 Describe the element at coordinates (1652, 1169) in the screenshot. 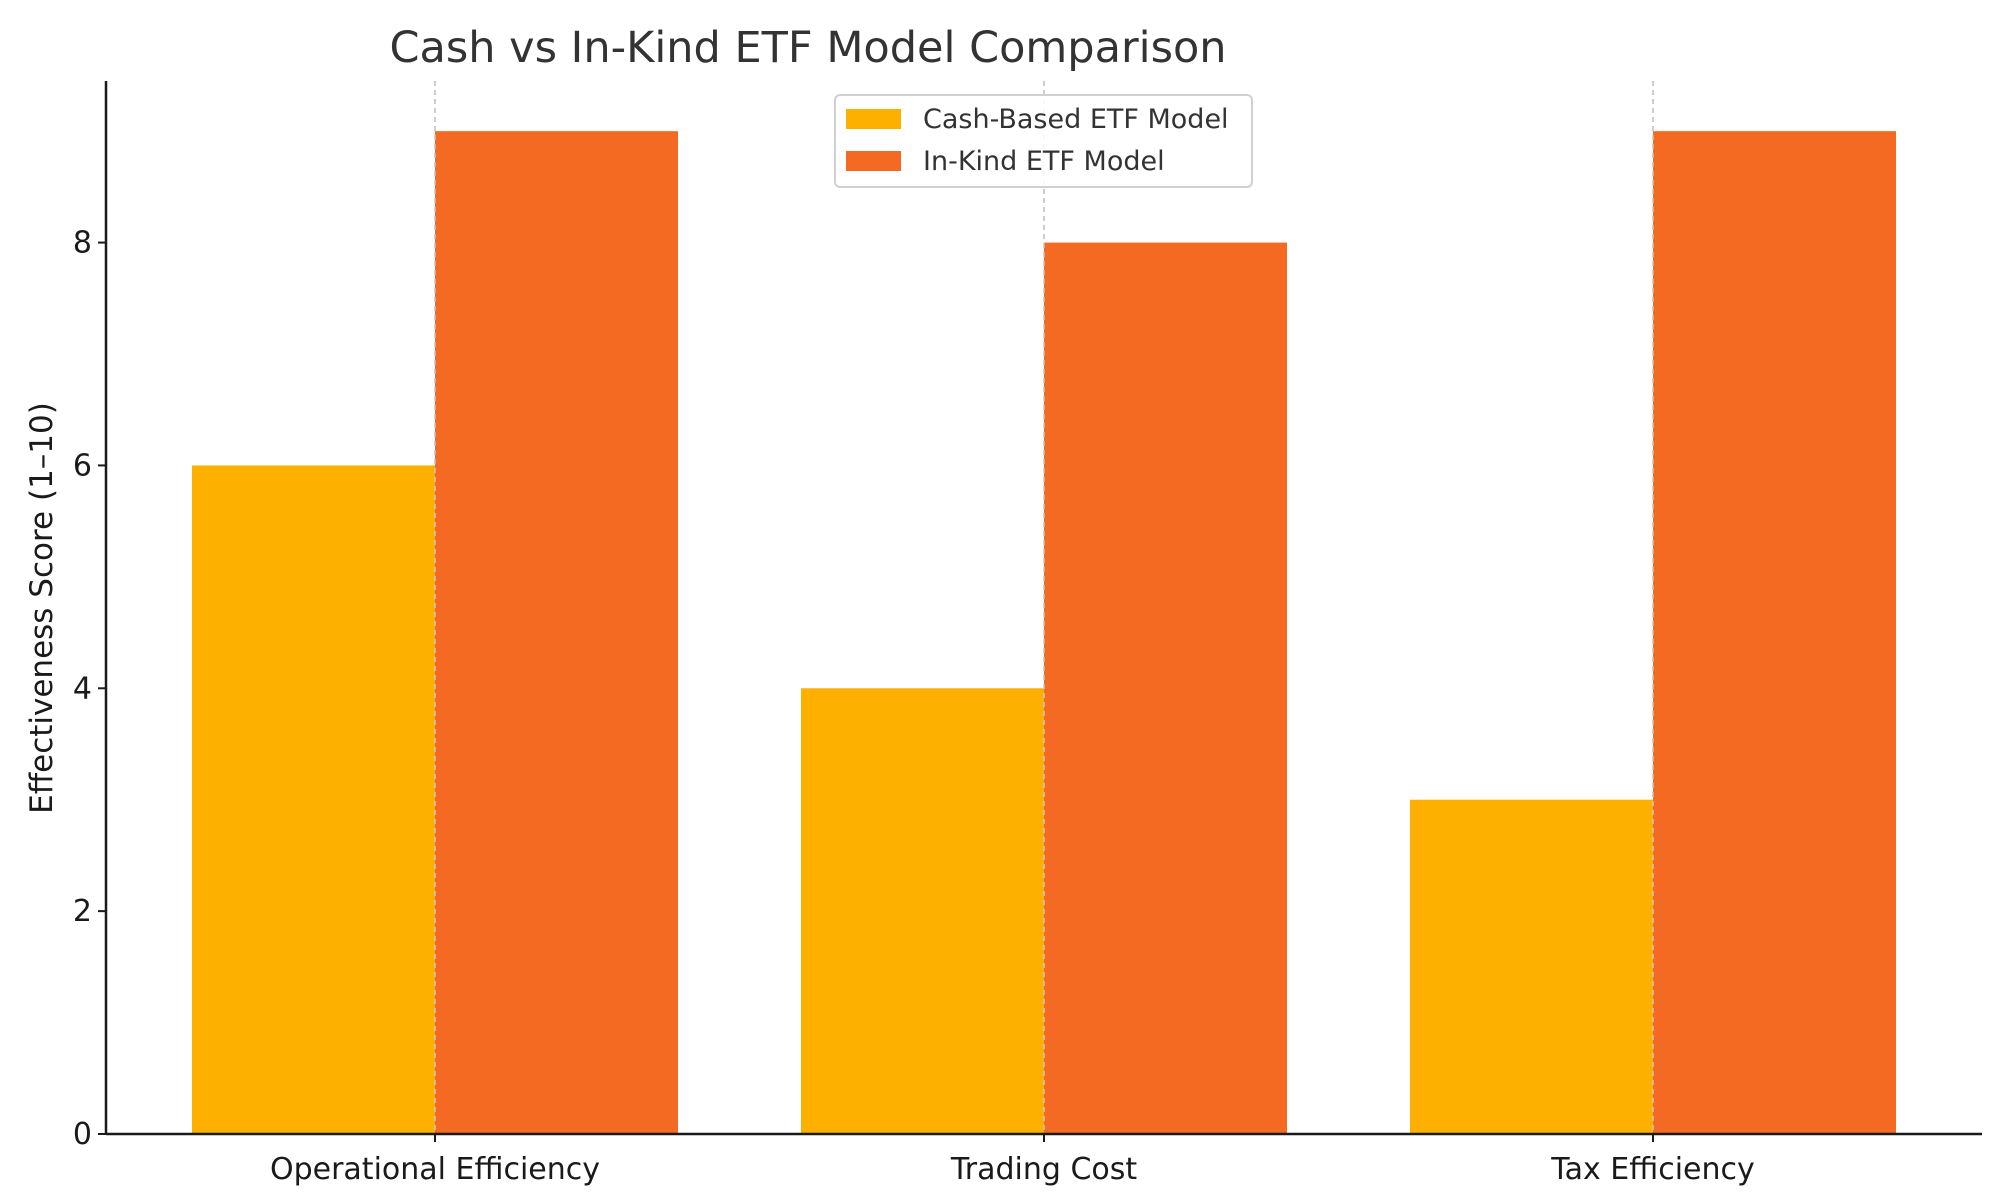

I see `x-tick-label: Tax Efficiency` at that location.